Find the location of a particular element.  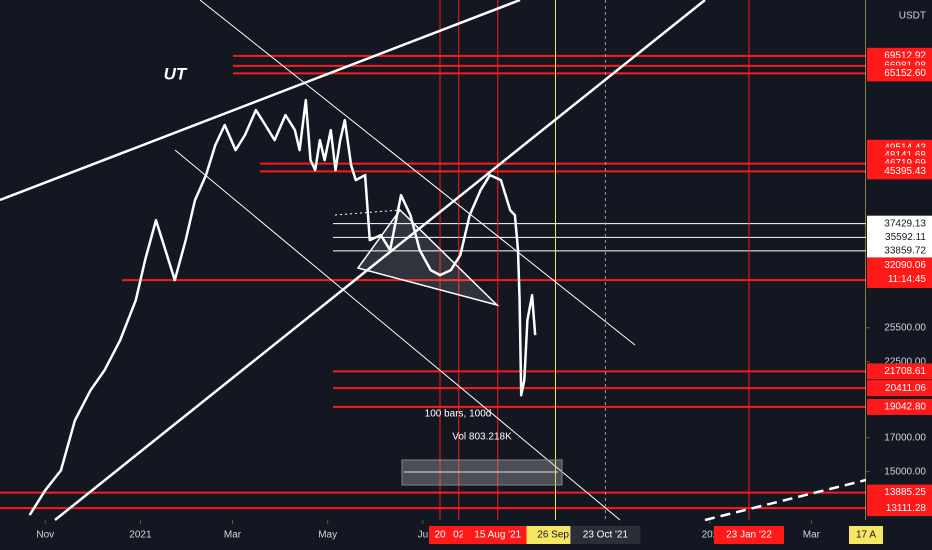

level-label: 21708.61 is located at coordinates (905, 371).